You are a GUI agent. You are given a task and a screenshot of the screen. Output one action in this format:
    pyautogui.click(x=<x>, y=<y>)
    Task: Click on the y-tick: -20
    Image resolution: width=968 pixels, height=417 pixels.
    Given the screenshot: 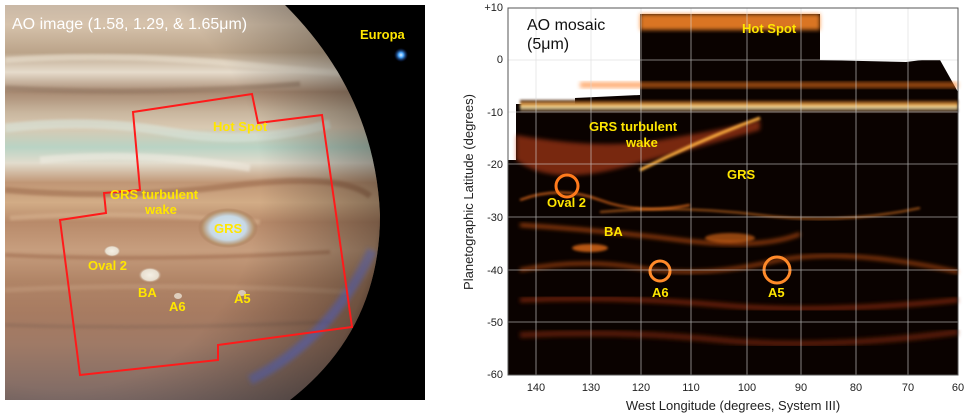 What is the action you would take?
    pyautogui.click(x=495, y=165)
    